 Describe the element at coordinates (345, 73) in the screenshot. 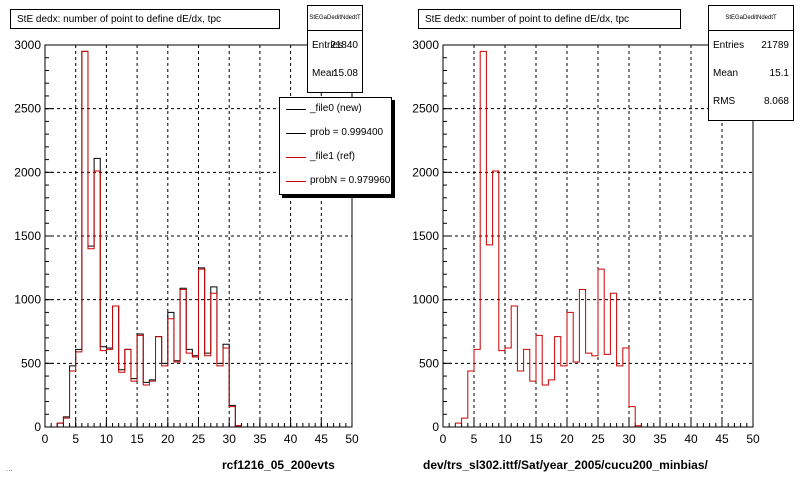

I see `stats-mean-value: 15.08` at that location.